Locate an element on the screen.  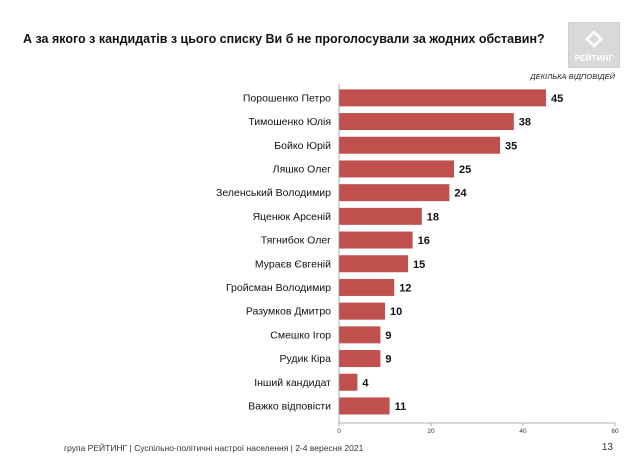
data-label: 25 is located at coordinates (465, 170).